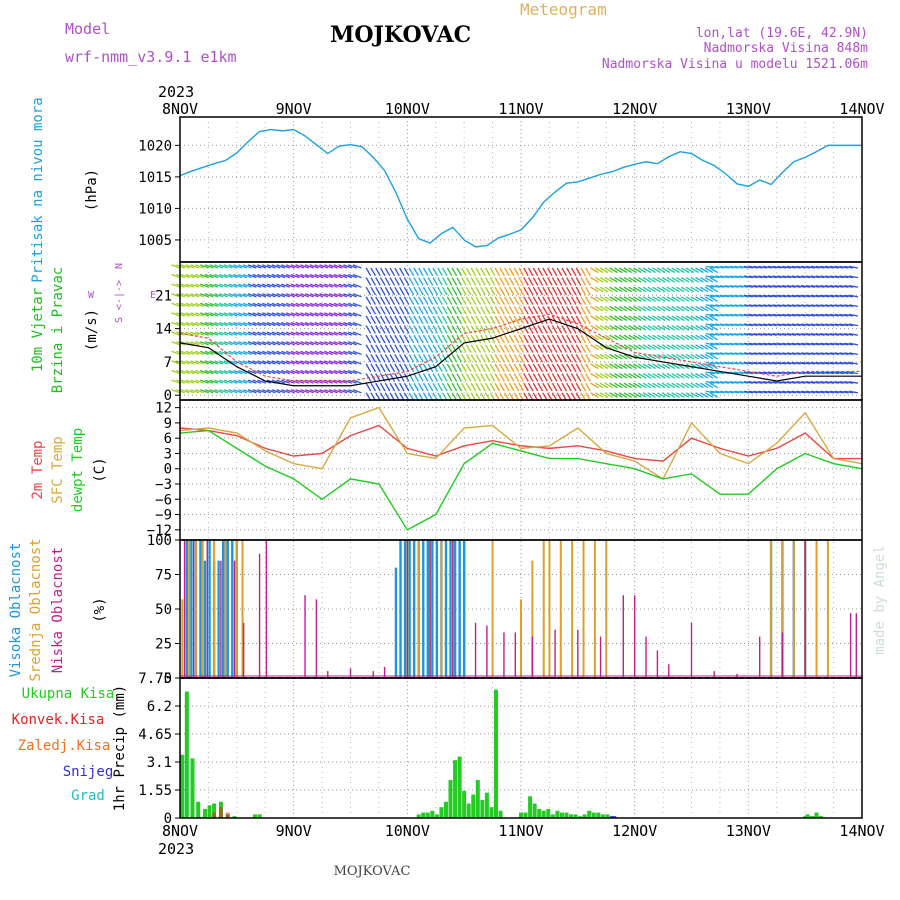  I want to click on cloud-high-bar, so click(455, 609).